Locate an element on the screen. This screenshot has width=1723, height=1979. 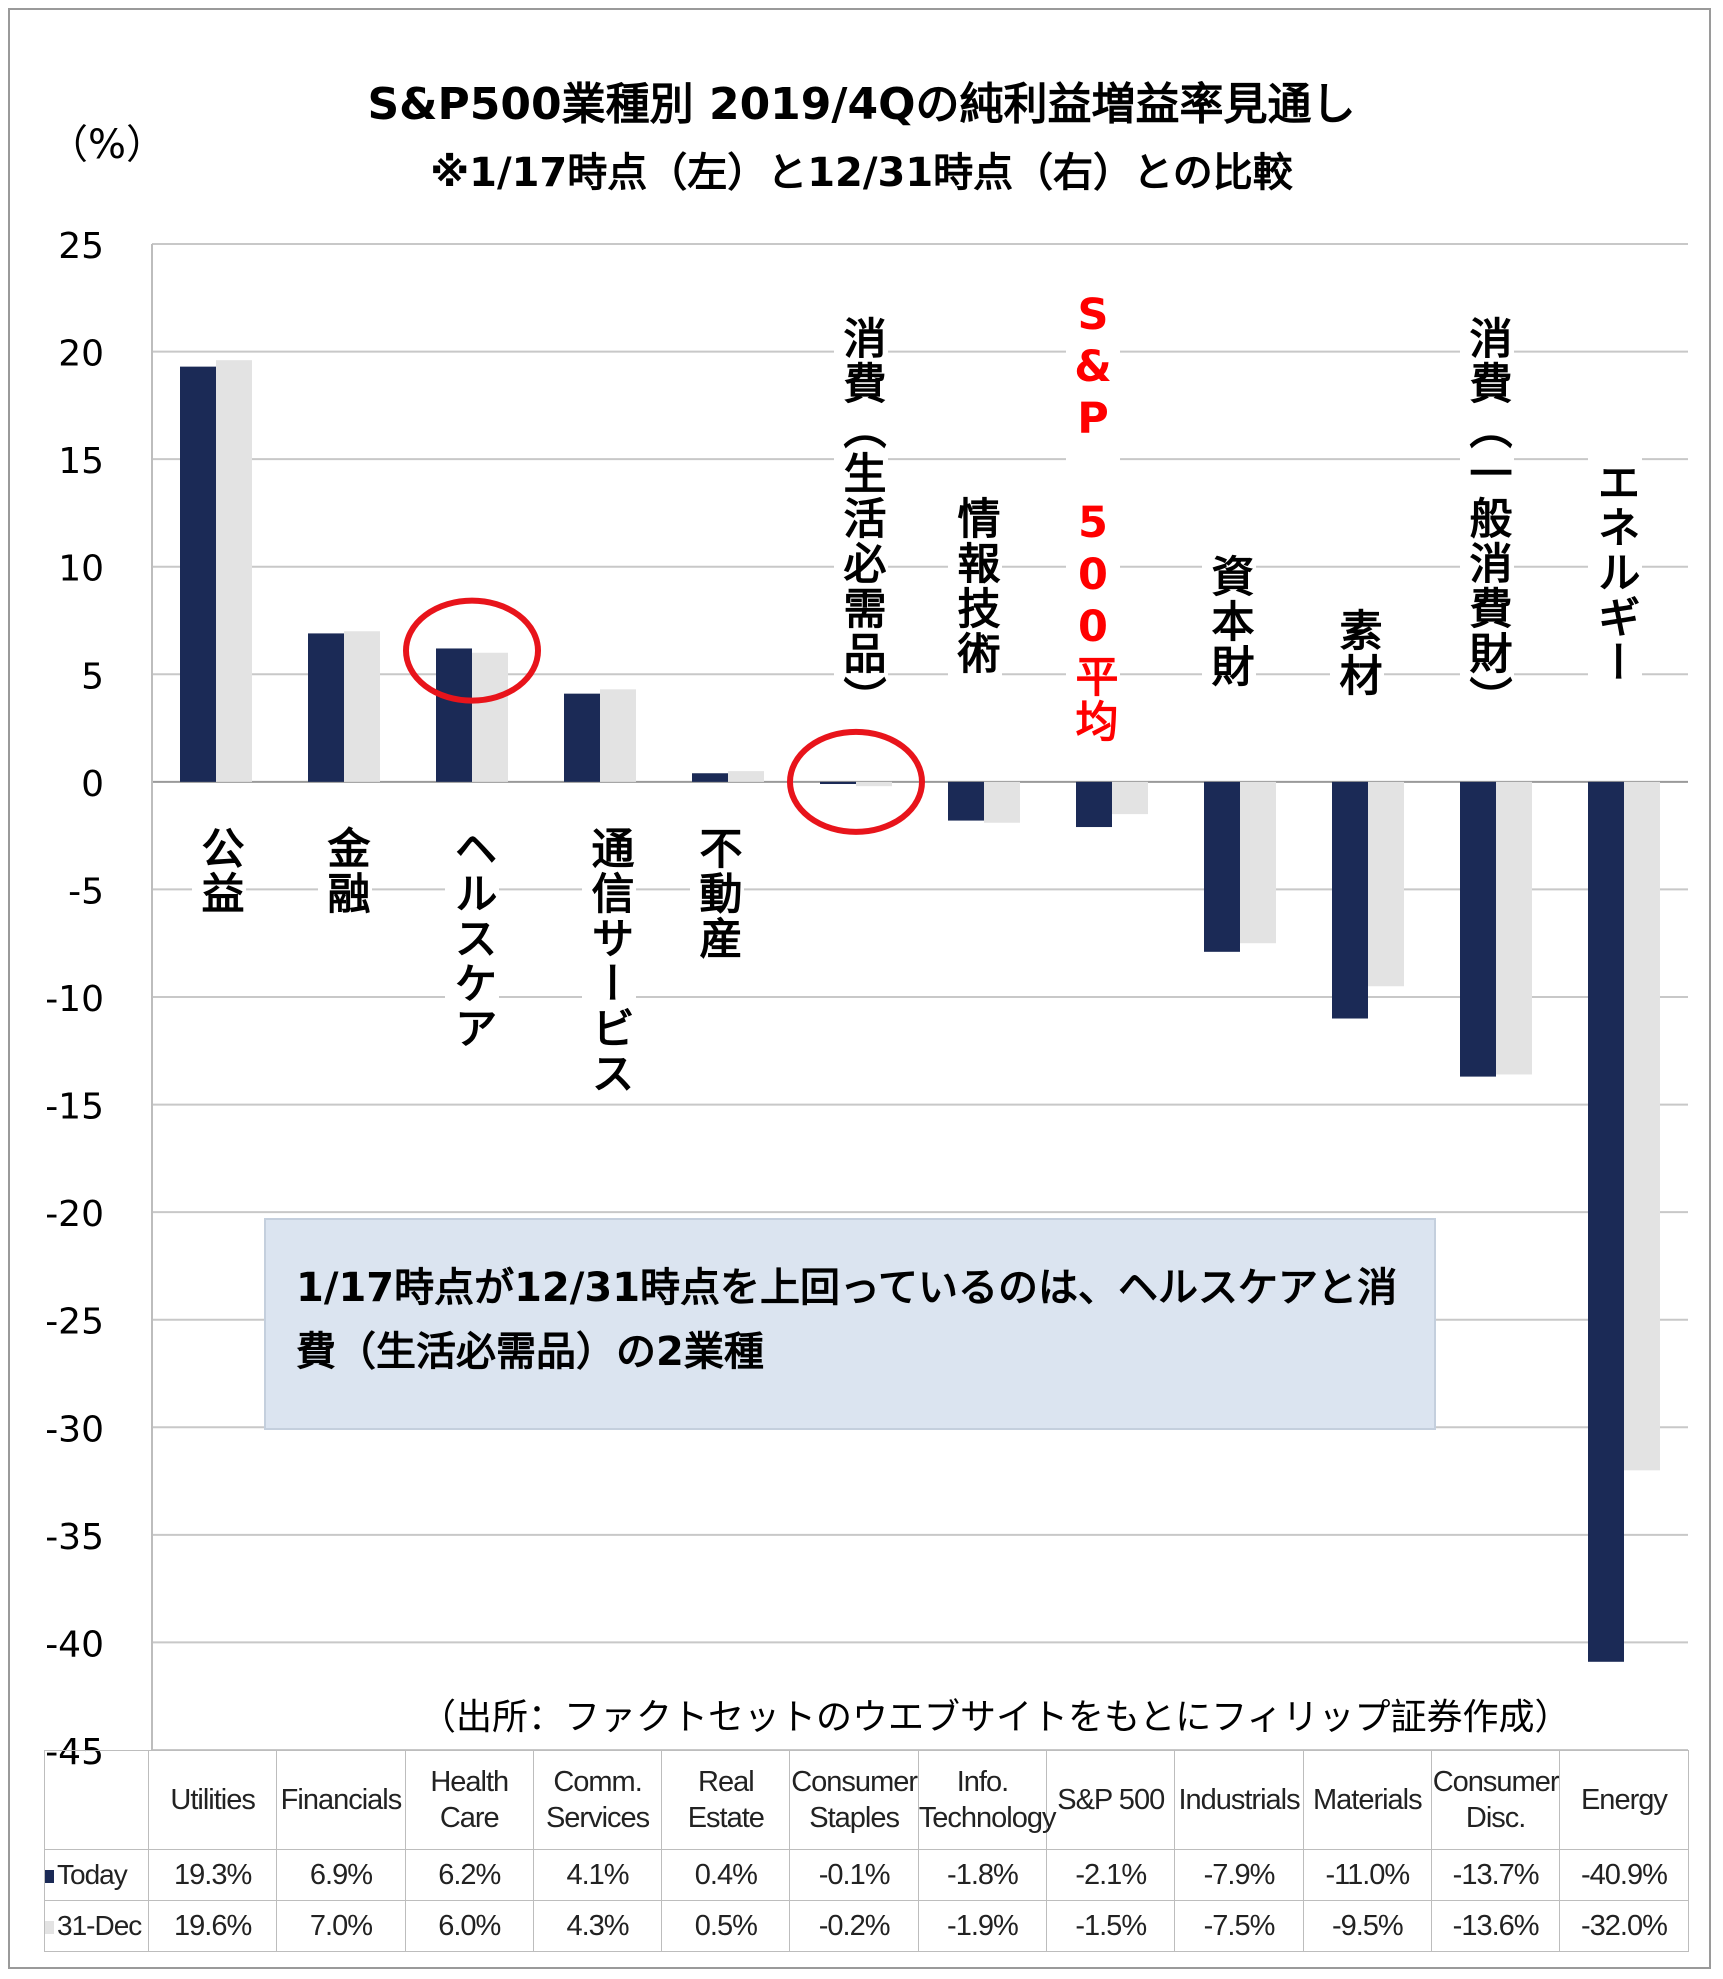
chart-title: S&P500業種別 2019/4Qの純利益増益率見通し is located at coordinates (861, 104).